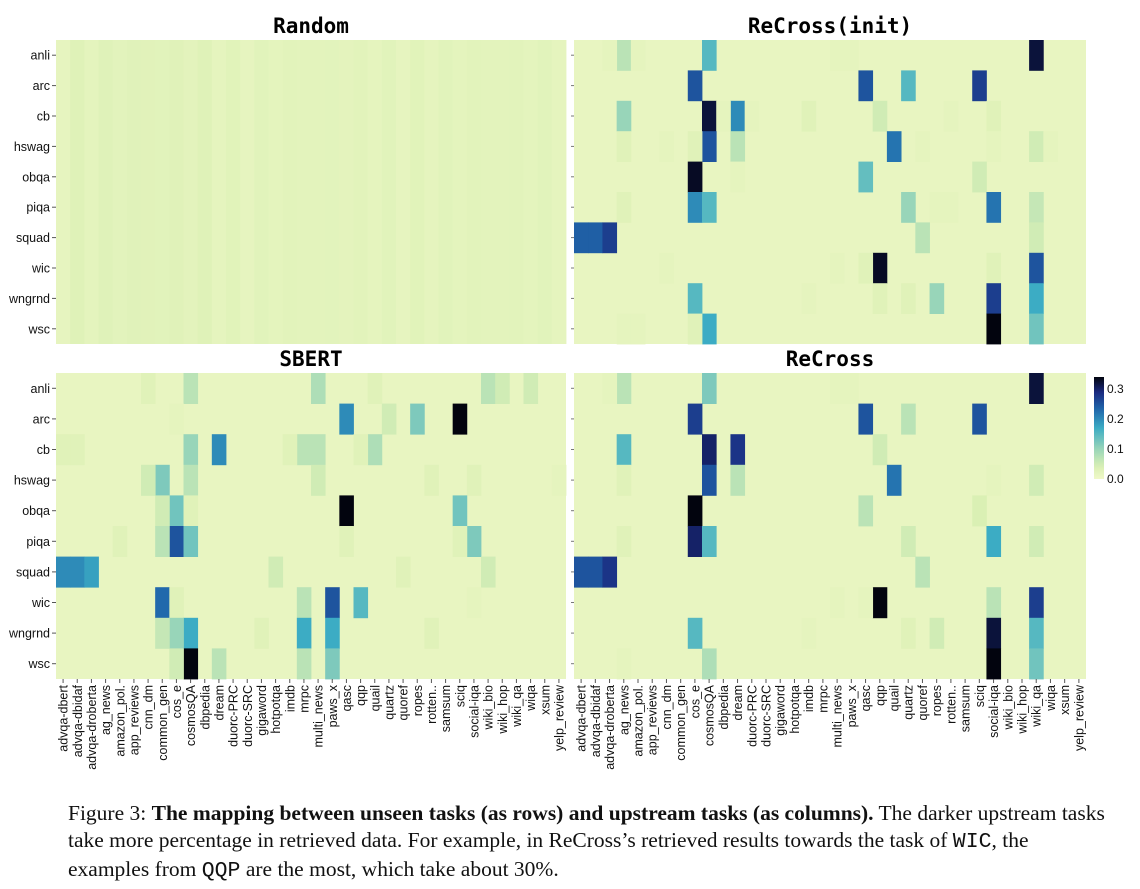 The height and width of the screenshot is (889, 1140). Describe the element at coordinates (134, 720) in the screenshot. I see `col-label: app_reviews` at that location.